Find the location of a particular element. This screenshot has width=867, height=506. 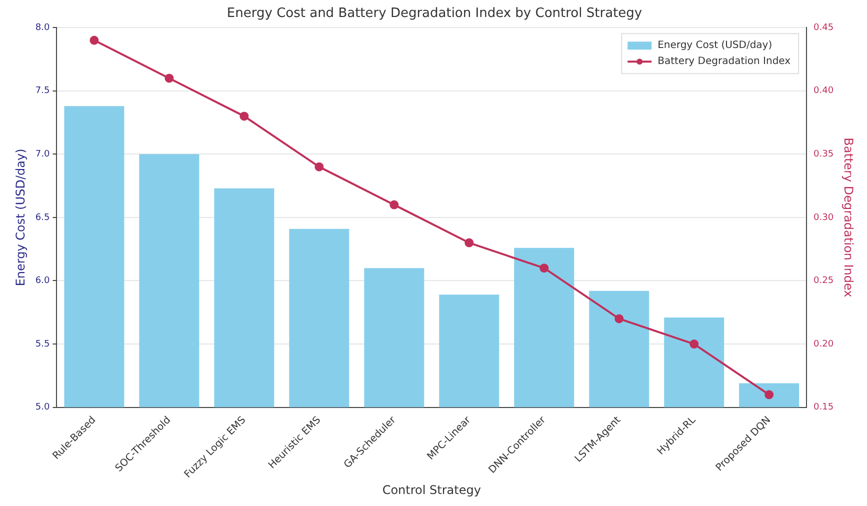

chart-title: Energy Cost and Battery Degradation Index by Control Strategy is located at coordinates (434, 14).